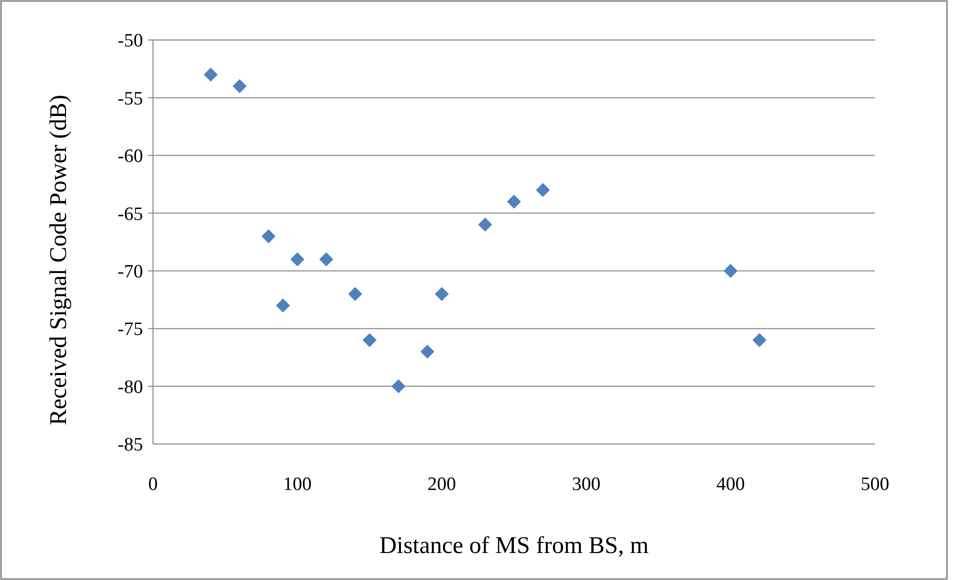  What do you see at coordinates (297, 484) in the screenshot?
I see `x-tick-label: 100` at bounding box center [297, 484].